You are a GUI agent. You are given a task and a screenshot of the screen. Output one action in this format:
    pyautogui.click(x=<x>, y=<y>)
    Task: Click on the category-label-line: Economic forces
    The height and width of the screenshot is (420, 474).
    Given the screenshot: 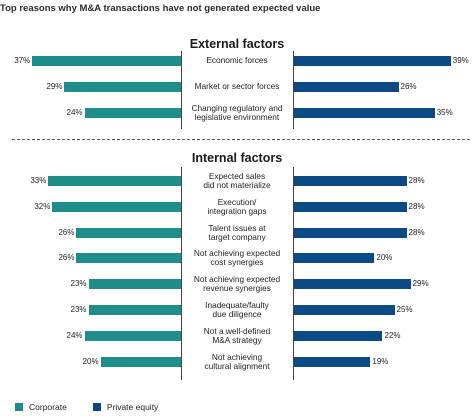 What is the action you would take?
    pyautogui.click(x=237, y=60)
    